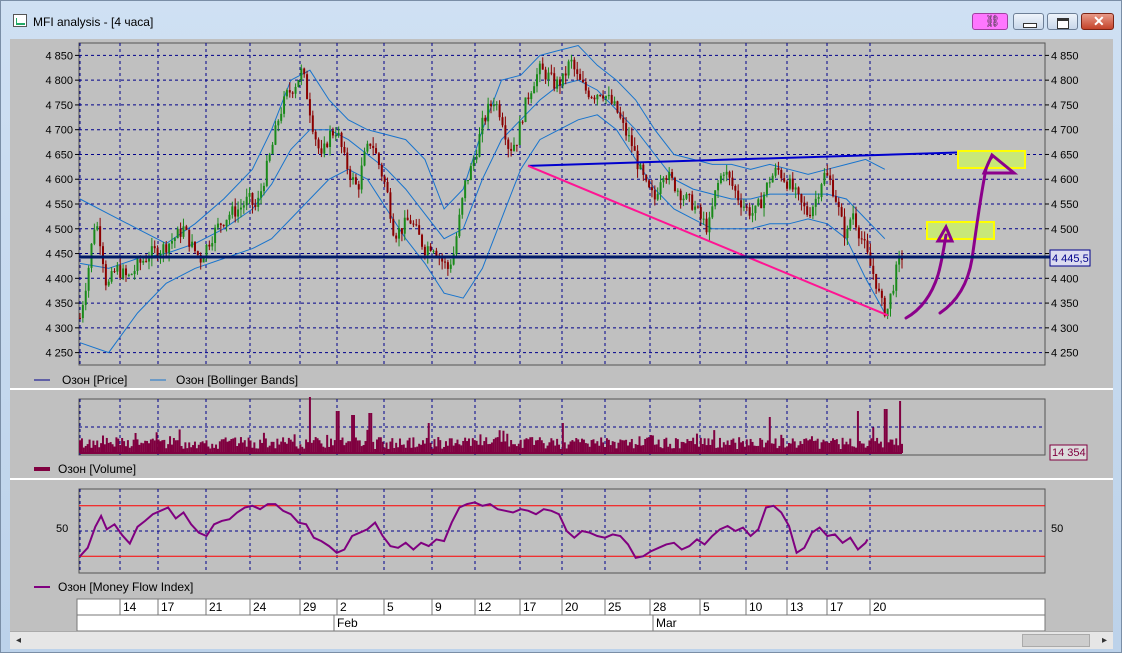  I want to click on price-y-tick-left: 4 800, so click(59, 81).